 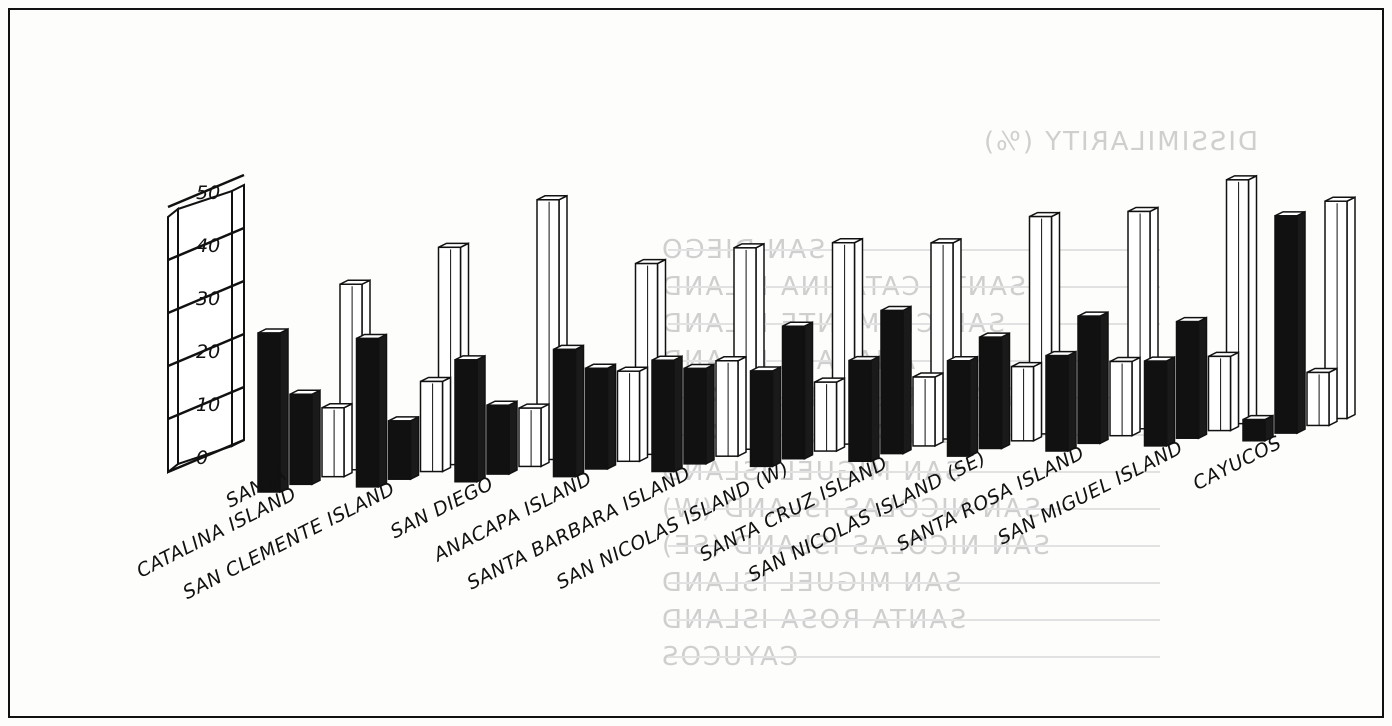 I want to click on category-label-line: CAYUCOS, so click(x=1238, y=463).